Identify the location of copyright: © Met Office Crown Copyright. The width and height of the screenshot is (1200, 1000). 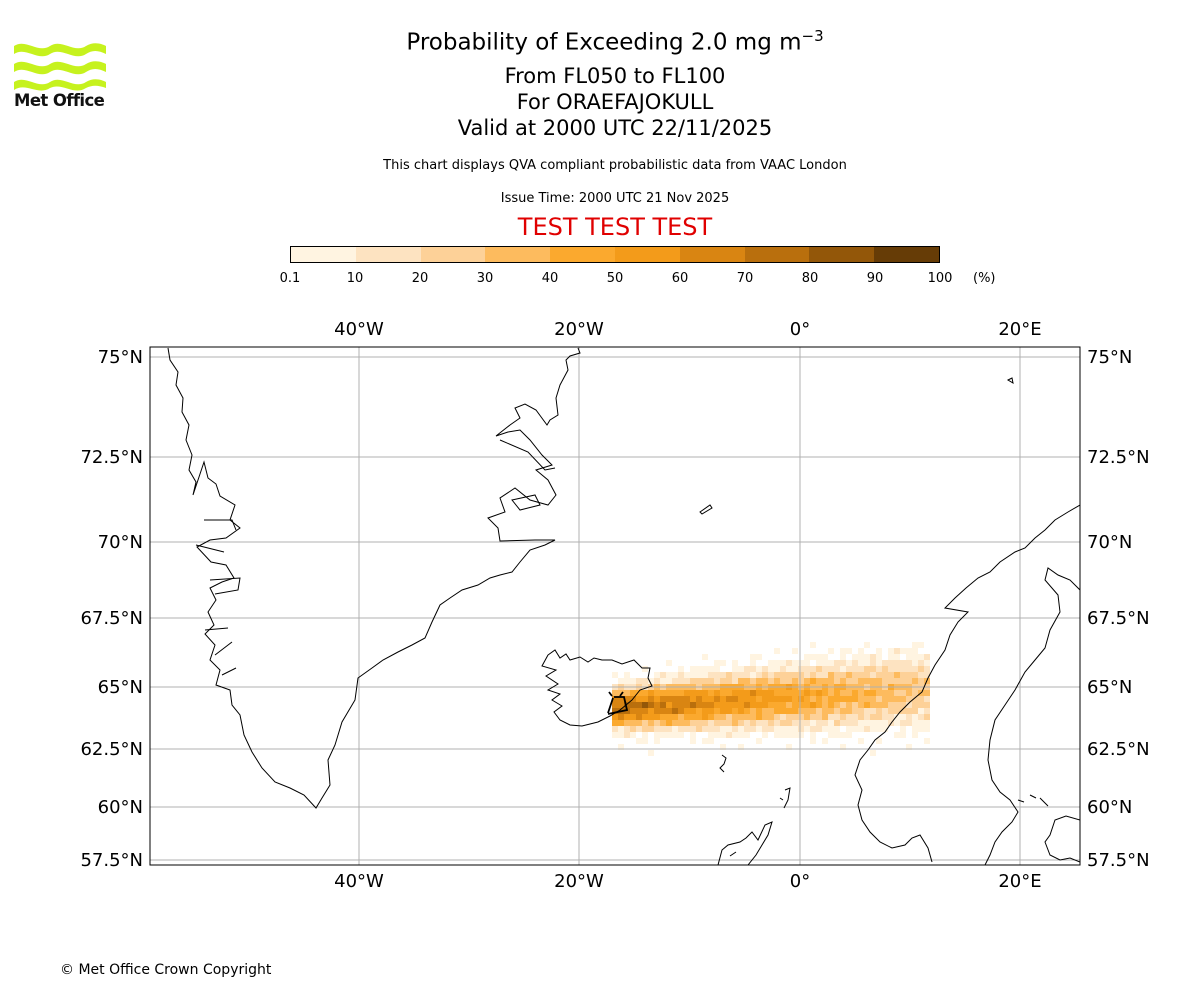
(166, 970).